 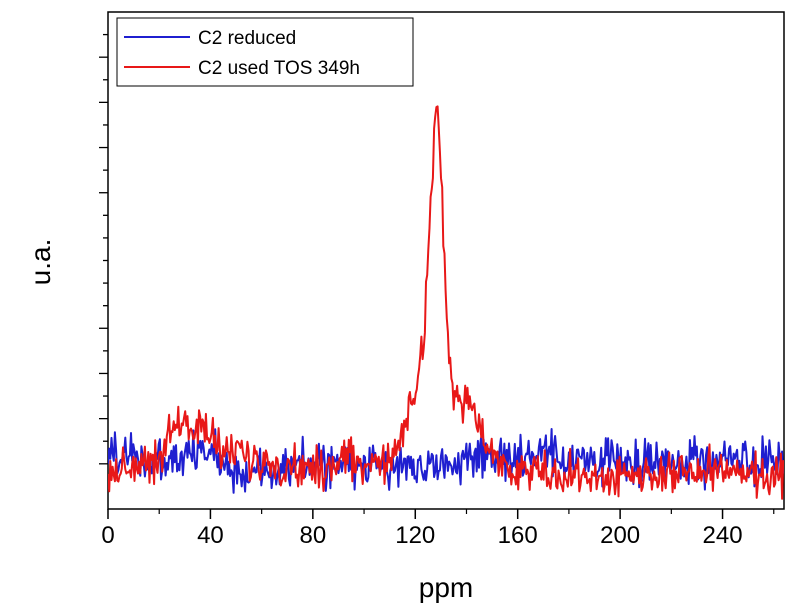 What do you see at coordinates (247, 38) in the screenshot?
I see `legend-label-c2-reduced: C2 reduced` at bounding box center [247, 38].